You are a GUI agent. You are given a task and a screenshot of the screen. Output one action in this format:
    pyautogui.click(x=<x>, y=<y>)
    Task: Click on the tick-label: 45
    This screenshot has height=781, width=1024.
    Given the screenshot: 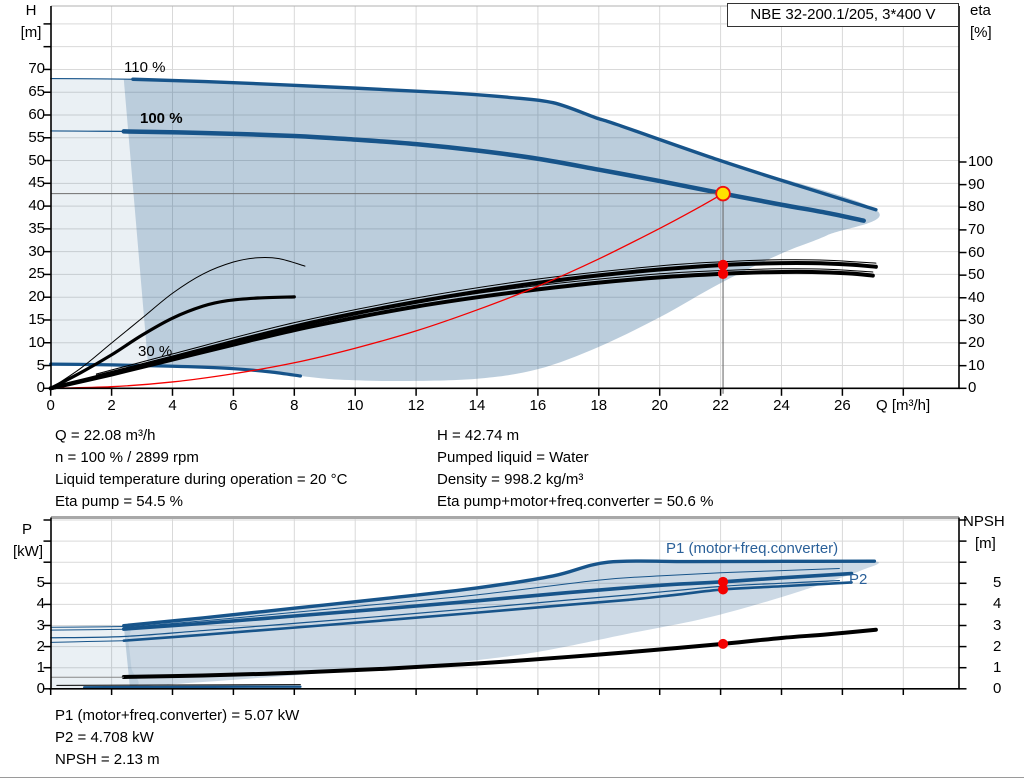 What is the action you would take?
    pyautogui.click(x=36, y=183)
    